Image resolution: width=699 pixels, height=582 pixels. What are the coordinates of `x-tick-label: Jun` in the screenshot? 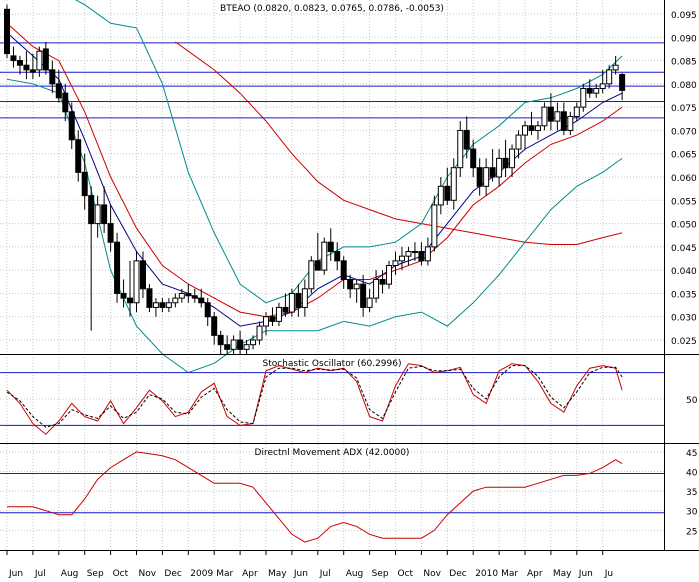 It's located at (585, 573).